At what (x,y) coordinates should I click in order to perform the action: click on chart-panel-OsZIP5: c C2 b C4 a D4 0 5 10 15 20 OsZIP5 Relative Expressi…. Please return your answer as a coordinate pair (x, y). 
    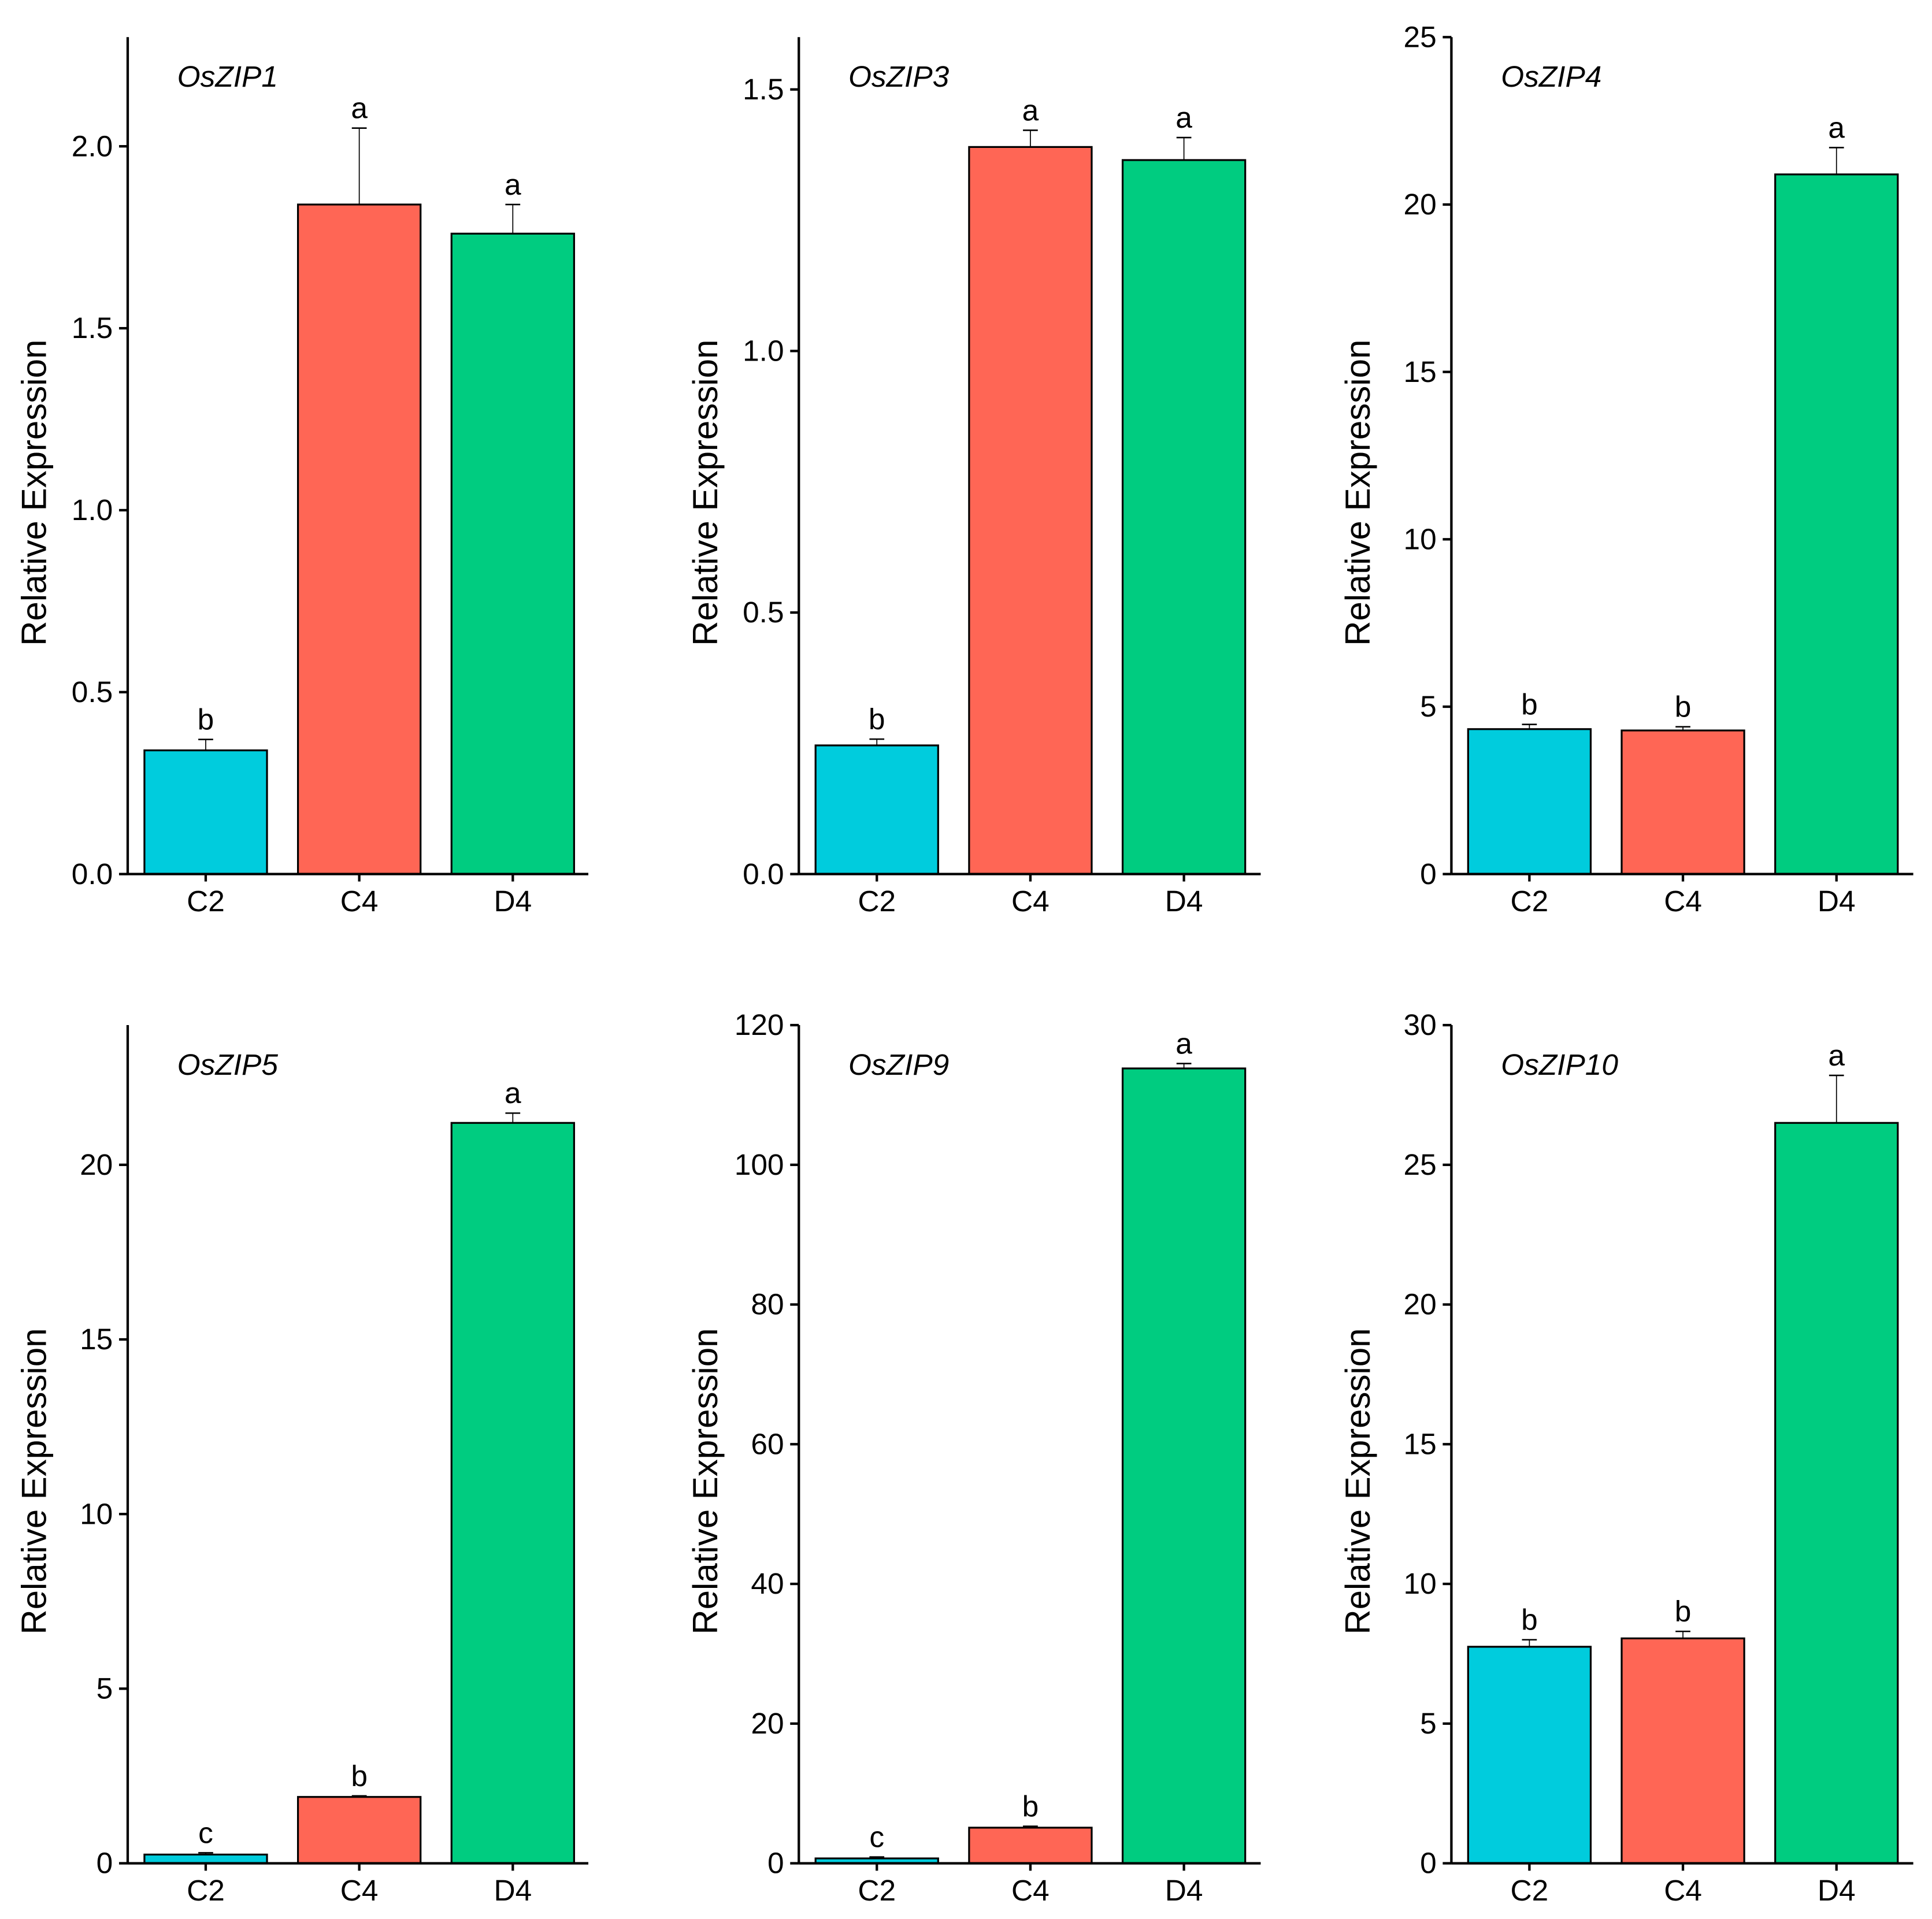
    Looking at the image, I should click on (302, 1466).